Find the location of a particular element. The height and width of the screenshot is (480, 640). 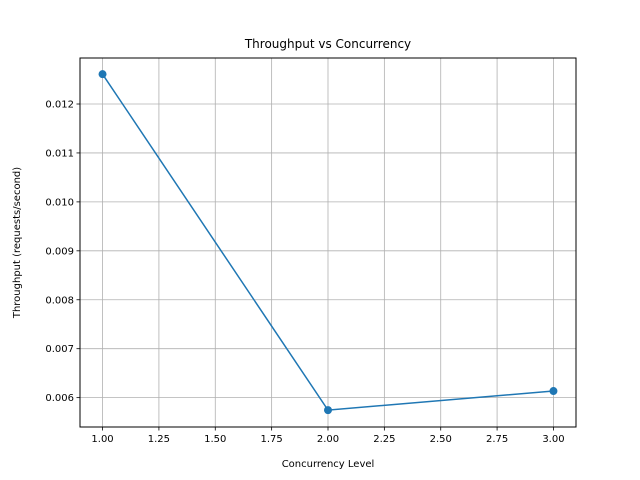

chart-title: Throughput vs Concurrency is located at coordinates (327, 44).